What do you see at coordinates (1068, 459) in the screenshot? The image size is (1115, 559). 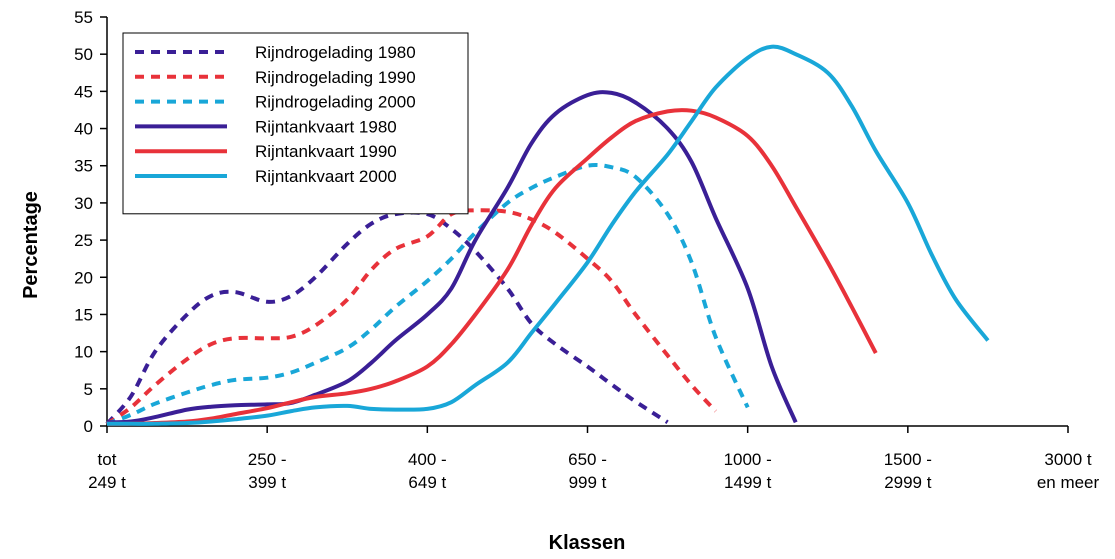 I see `x-tick-label-line1: 3000 t` at bounding box center [1068, 459].